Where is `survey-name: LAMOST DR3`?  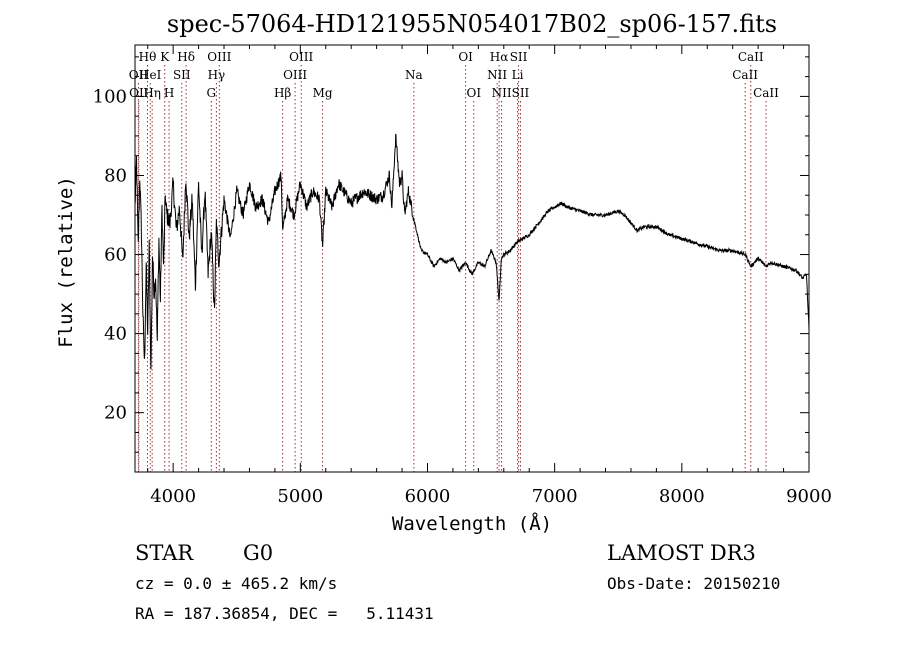 survey-name: LAMOST DR3 is located at coordinates (681, 553).